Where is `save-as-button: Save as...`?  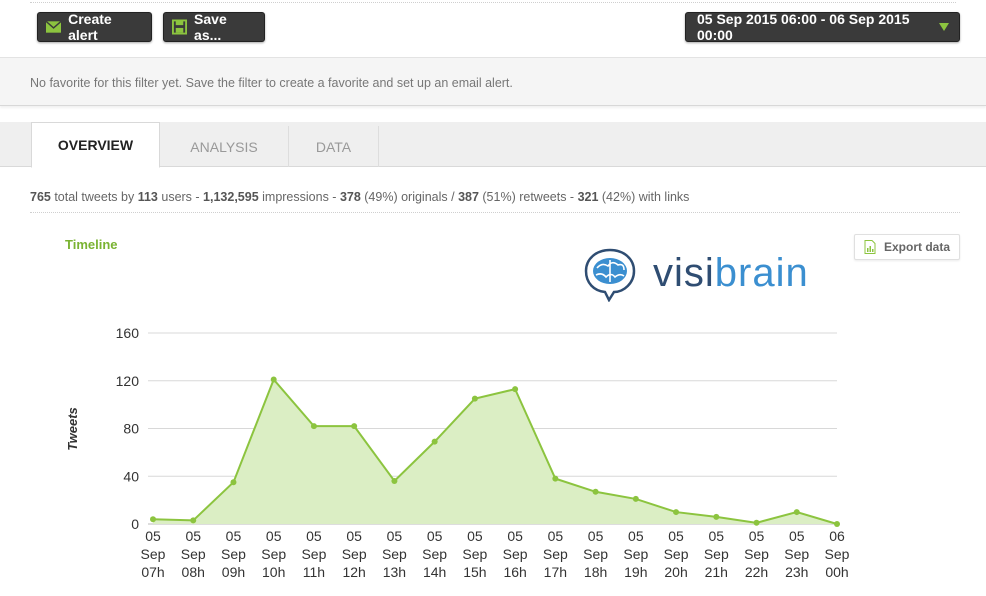 save-as-button: Save as... is located at coordinates (214, 27).